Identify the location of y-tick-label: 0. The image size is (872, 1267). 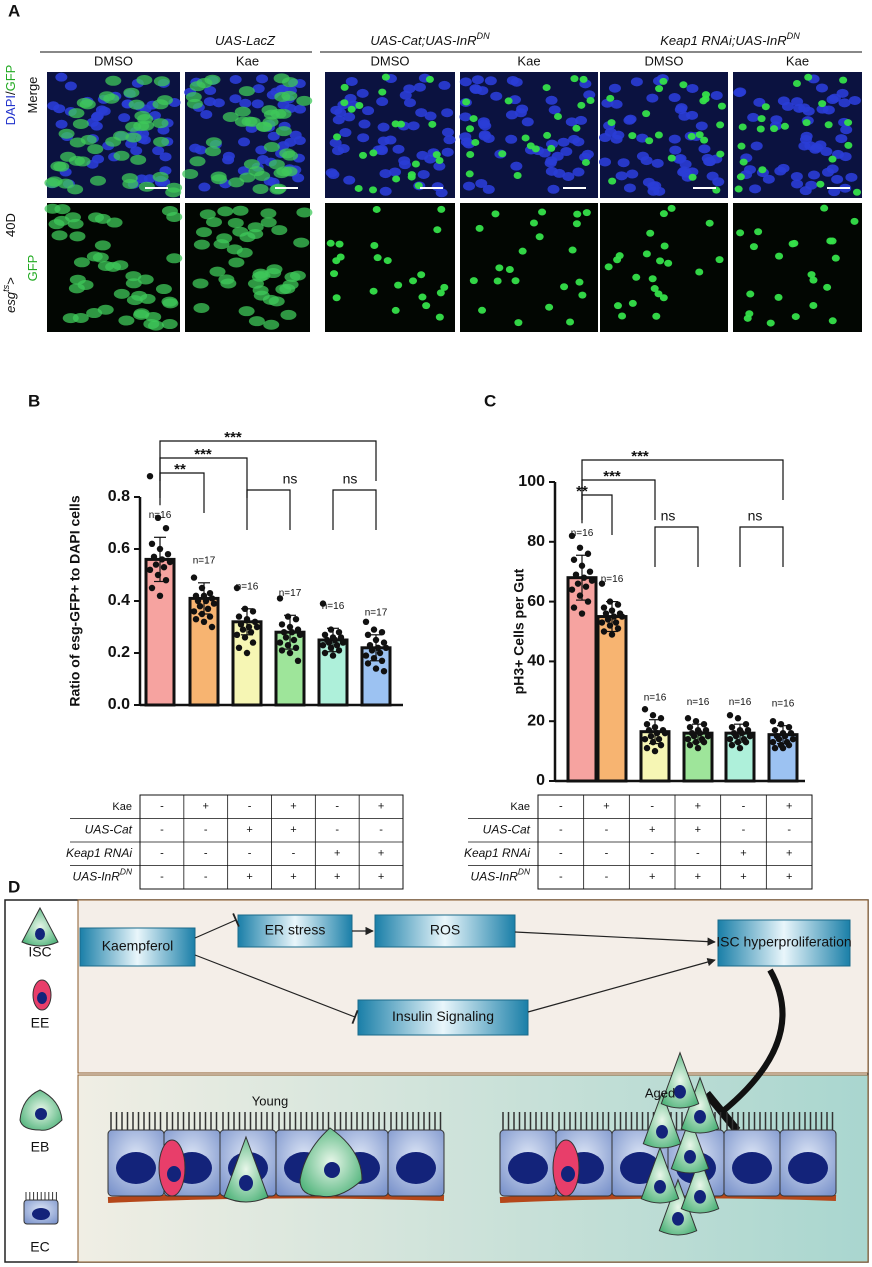
(540, 780).